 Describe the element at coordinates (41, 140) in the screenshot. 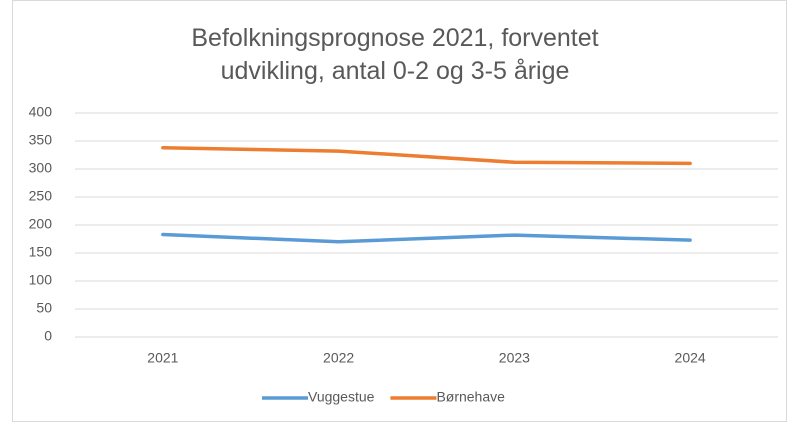

I see `y-tick-label: 350` at that location.